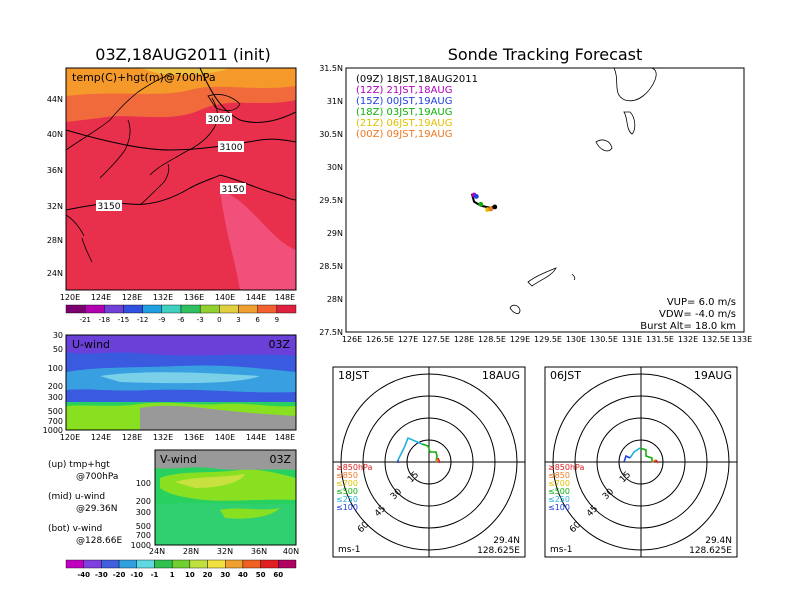  Describe the element at coordinates (331, 266) in the screenshot. I see `y-tick-label: 28.5N` at that location.